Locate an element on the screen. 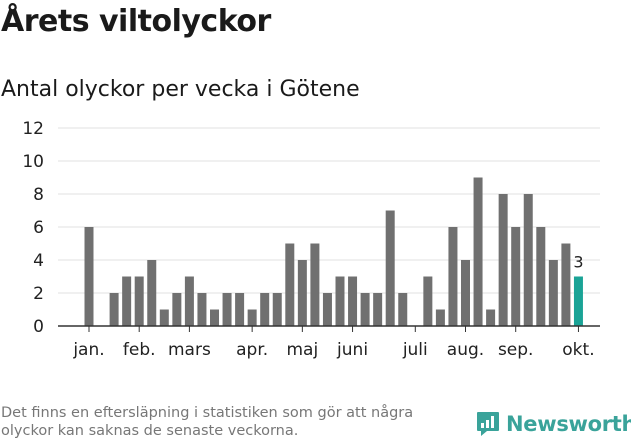 This screenshot has width=631, height=440. x-tick-label: juli is located at coordinates (415, 350).